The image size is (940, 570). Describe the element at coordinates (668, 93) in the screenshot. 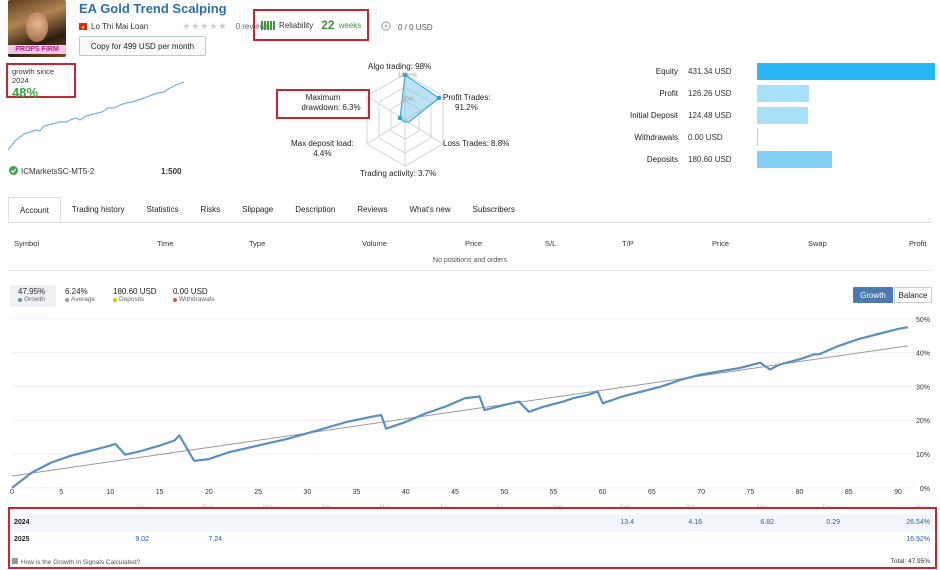

I see `fin-label: Profit` at that location.